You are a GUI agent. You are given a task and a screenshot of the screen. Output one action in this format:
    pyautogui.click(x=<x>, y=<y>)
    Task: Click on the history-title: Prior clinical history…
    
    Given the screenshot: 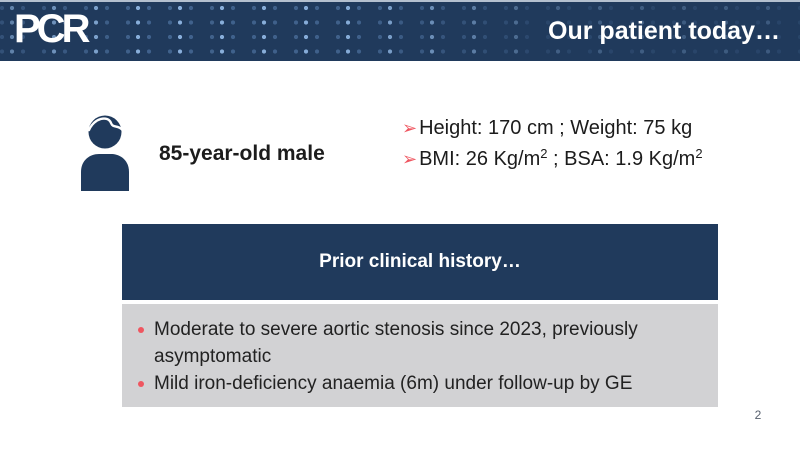 What is the action you would take?
    pyautogui.click(x=420, y=261)
    